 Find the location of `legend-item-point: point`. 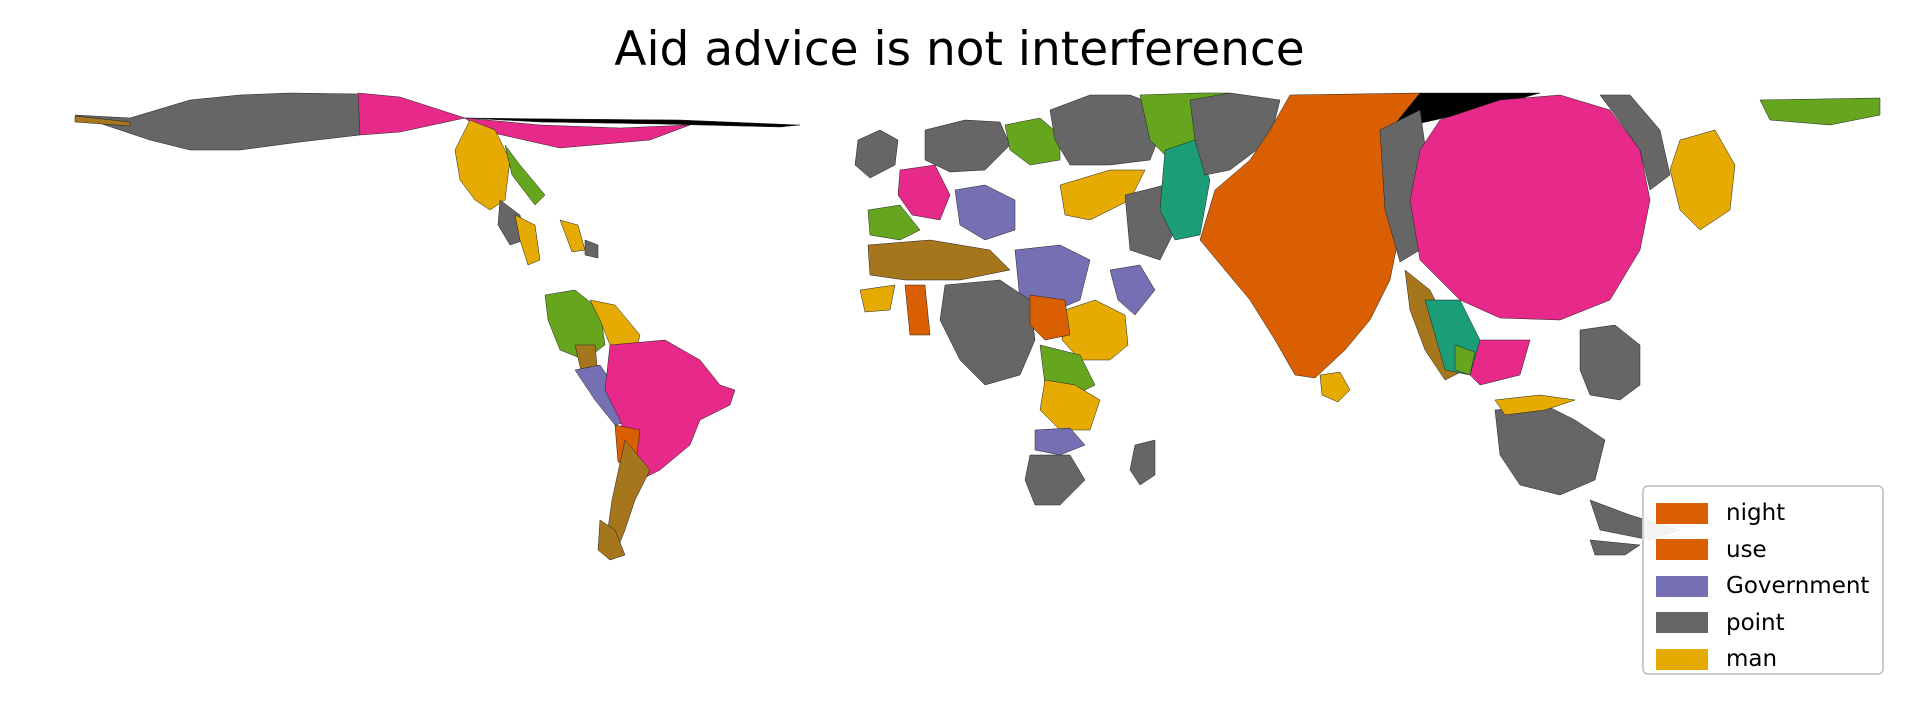

legend-item-point: point is located at coordinates (1769, 623).